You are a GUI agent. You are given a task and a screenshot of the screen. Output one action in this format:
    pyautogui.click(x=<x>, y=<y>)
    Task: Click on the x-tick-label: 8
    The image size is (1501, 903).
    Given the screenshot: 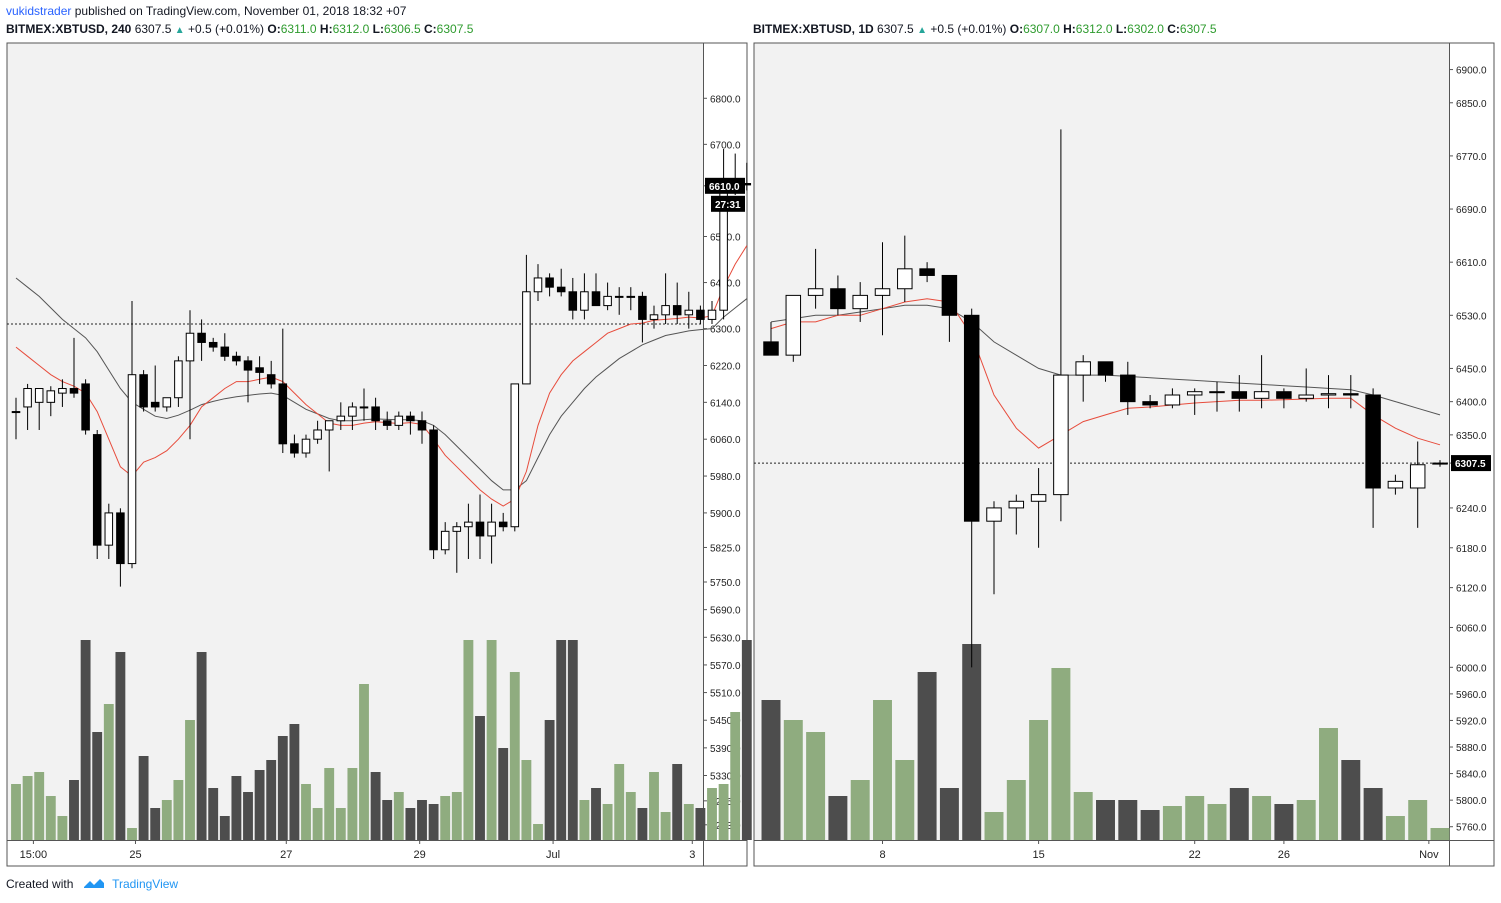 What is the action you would take?
    pyautogui.click(x=882, y=855)
    